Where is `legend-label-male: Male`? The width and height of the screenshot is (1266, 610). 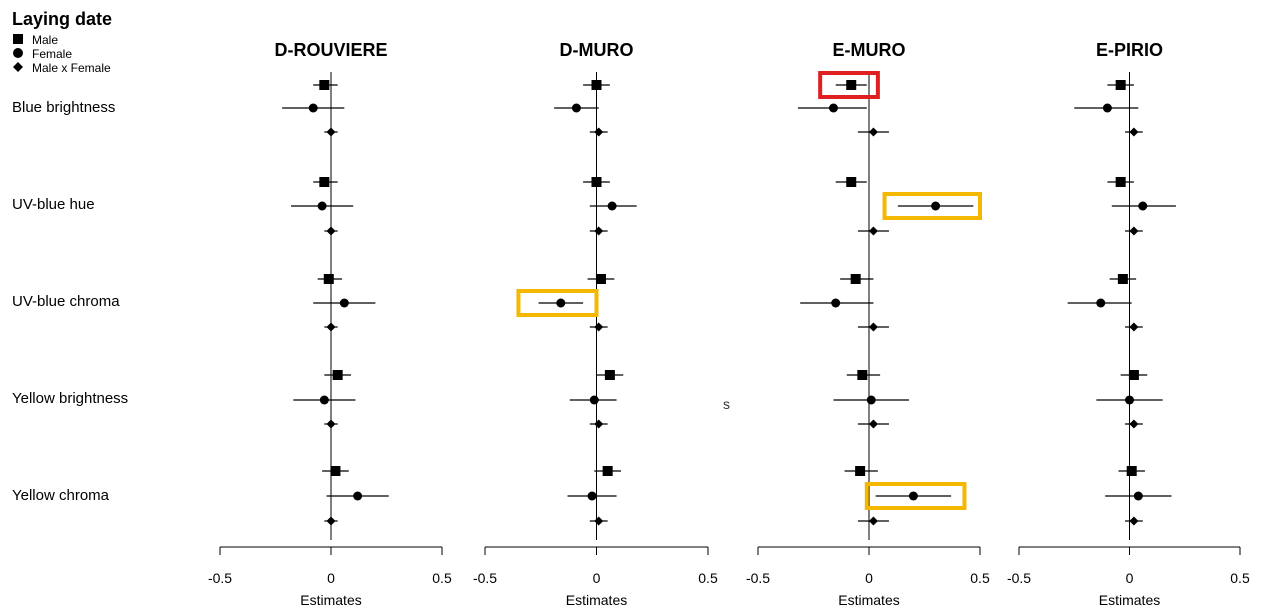 legend-label-male: Male is located at coordinates (45, 40).